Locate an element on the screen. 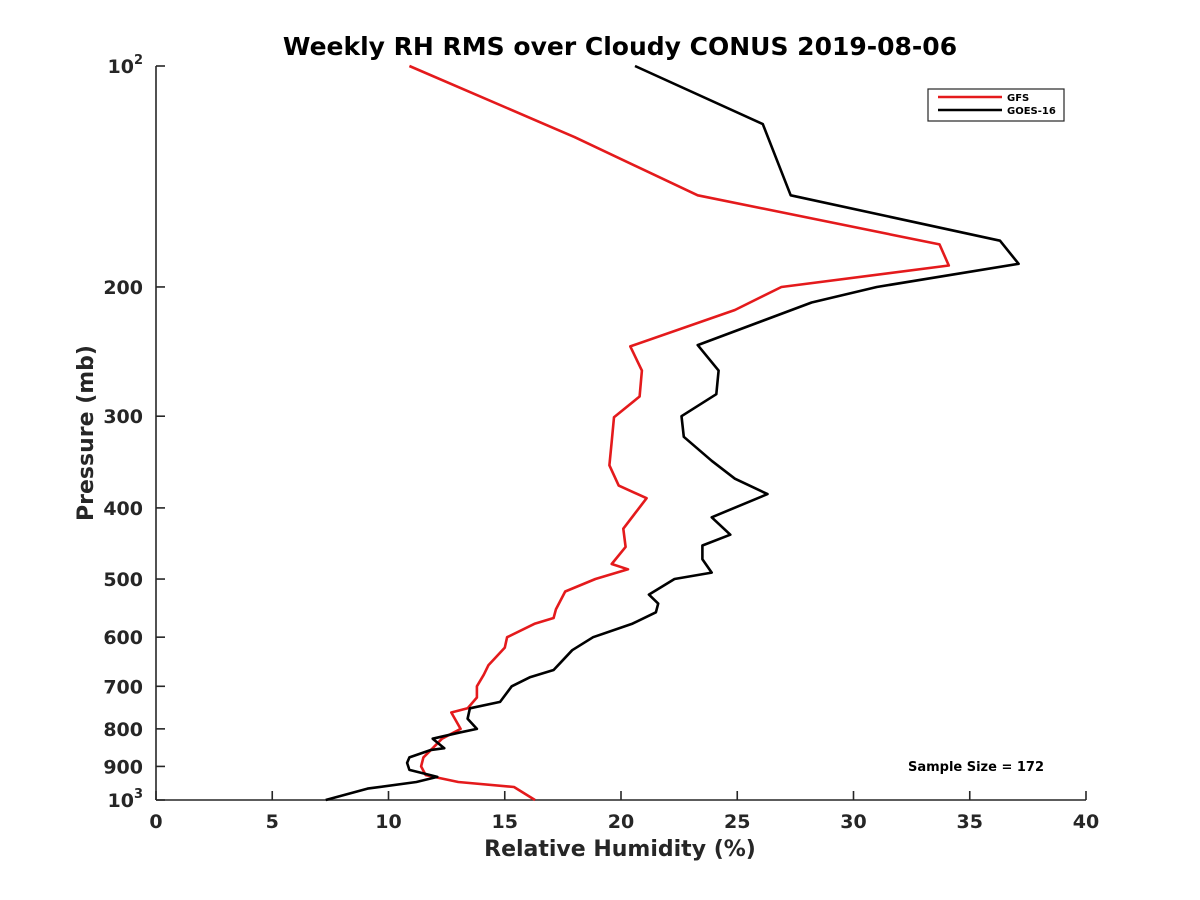 The height and width of the screenshot is (900, 1200). x-tick-label: 15 is located at coordinates (505, 822).